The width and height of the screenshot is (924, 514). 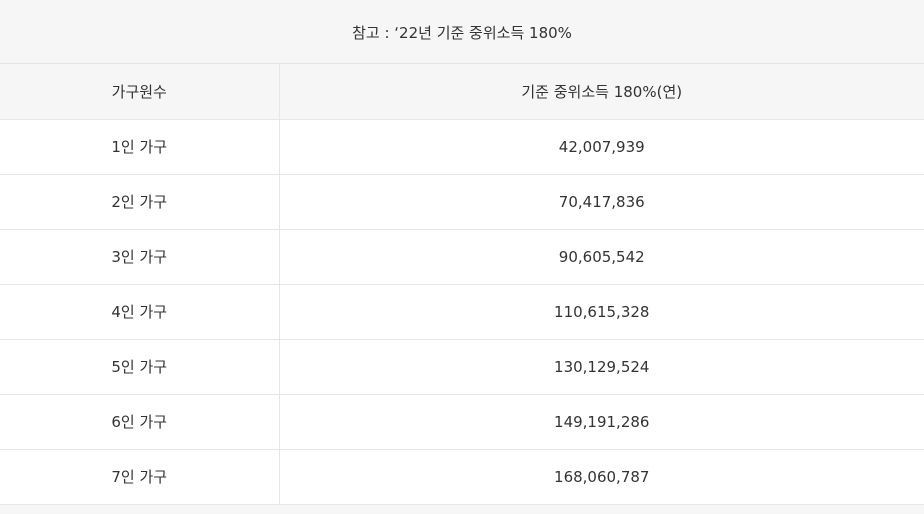 What do you see at coordinates (140, 367) in the screenshot?
I see `household-cell: 5인 가구` at bounding box center [140, 367].